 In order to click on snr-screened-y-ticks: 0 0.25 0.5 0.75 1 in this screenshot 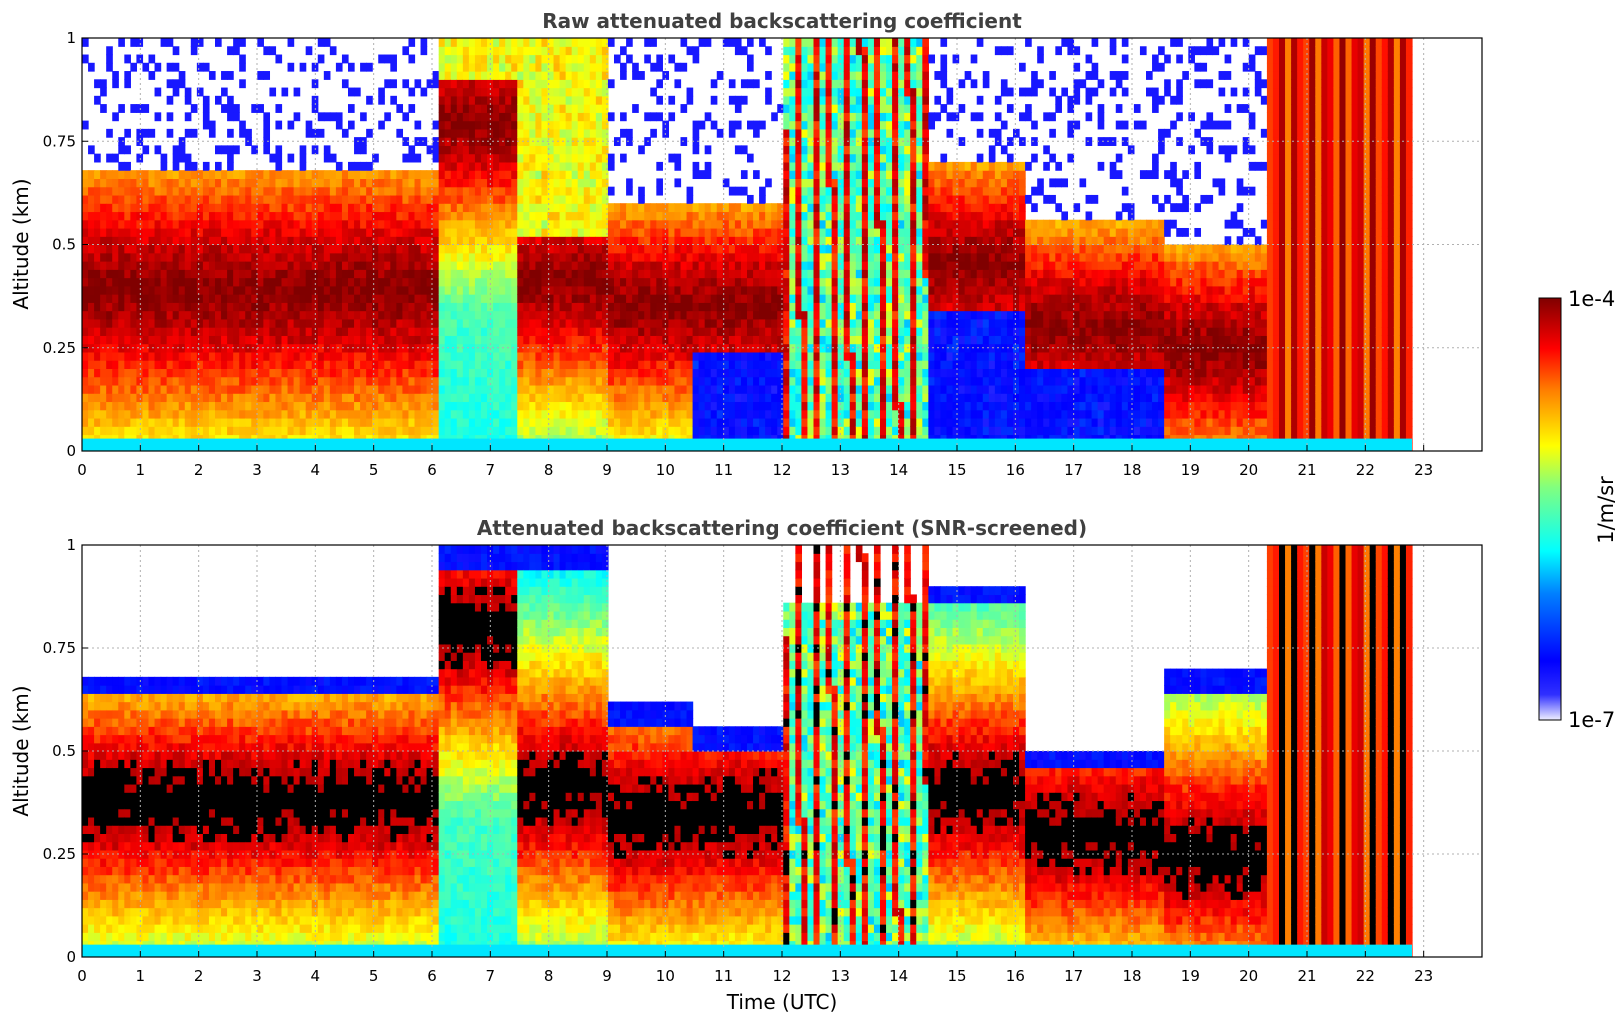, I will do `click(65, 751)`.